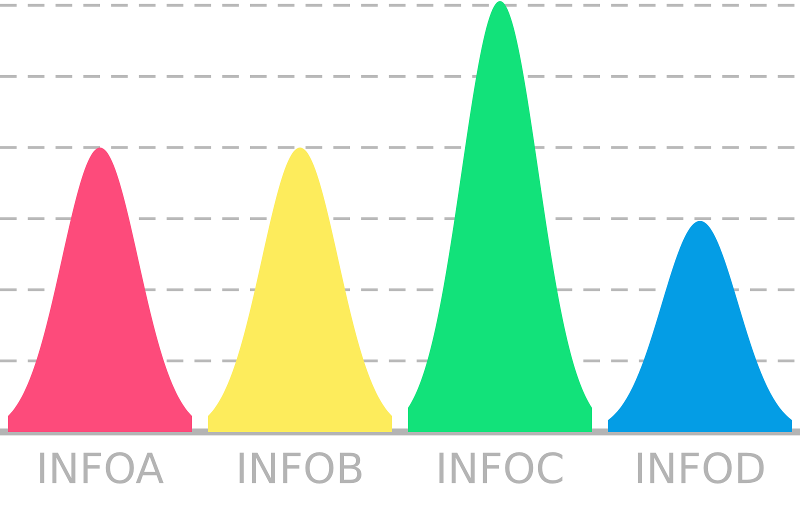 The image size is (800, 507). I want to click on x-tick-label: INFOB, so click(301, 468).